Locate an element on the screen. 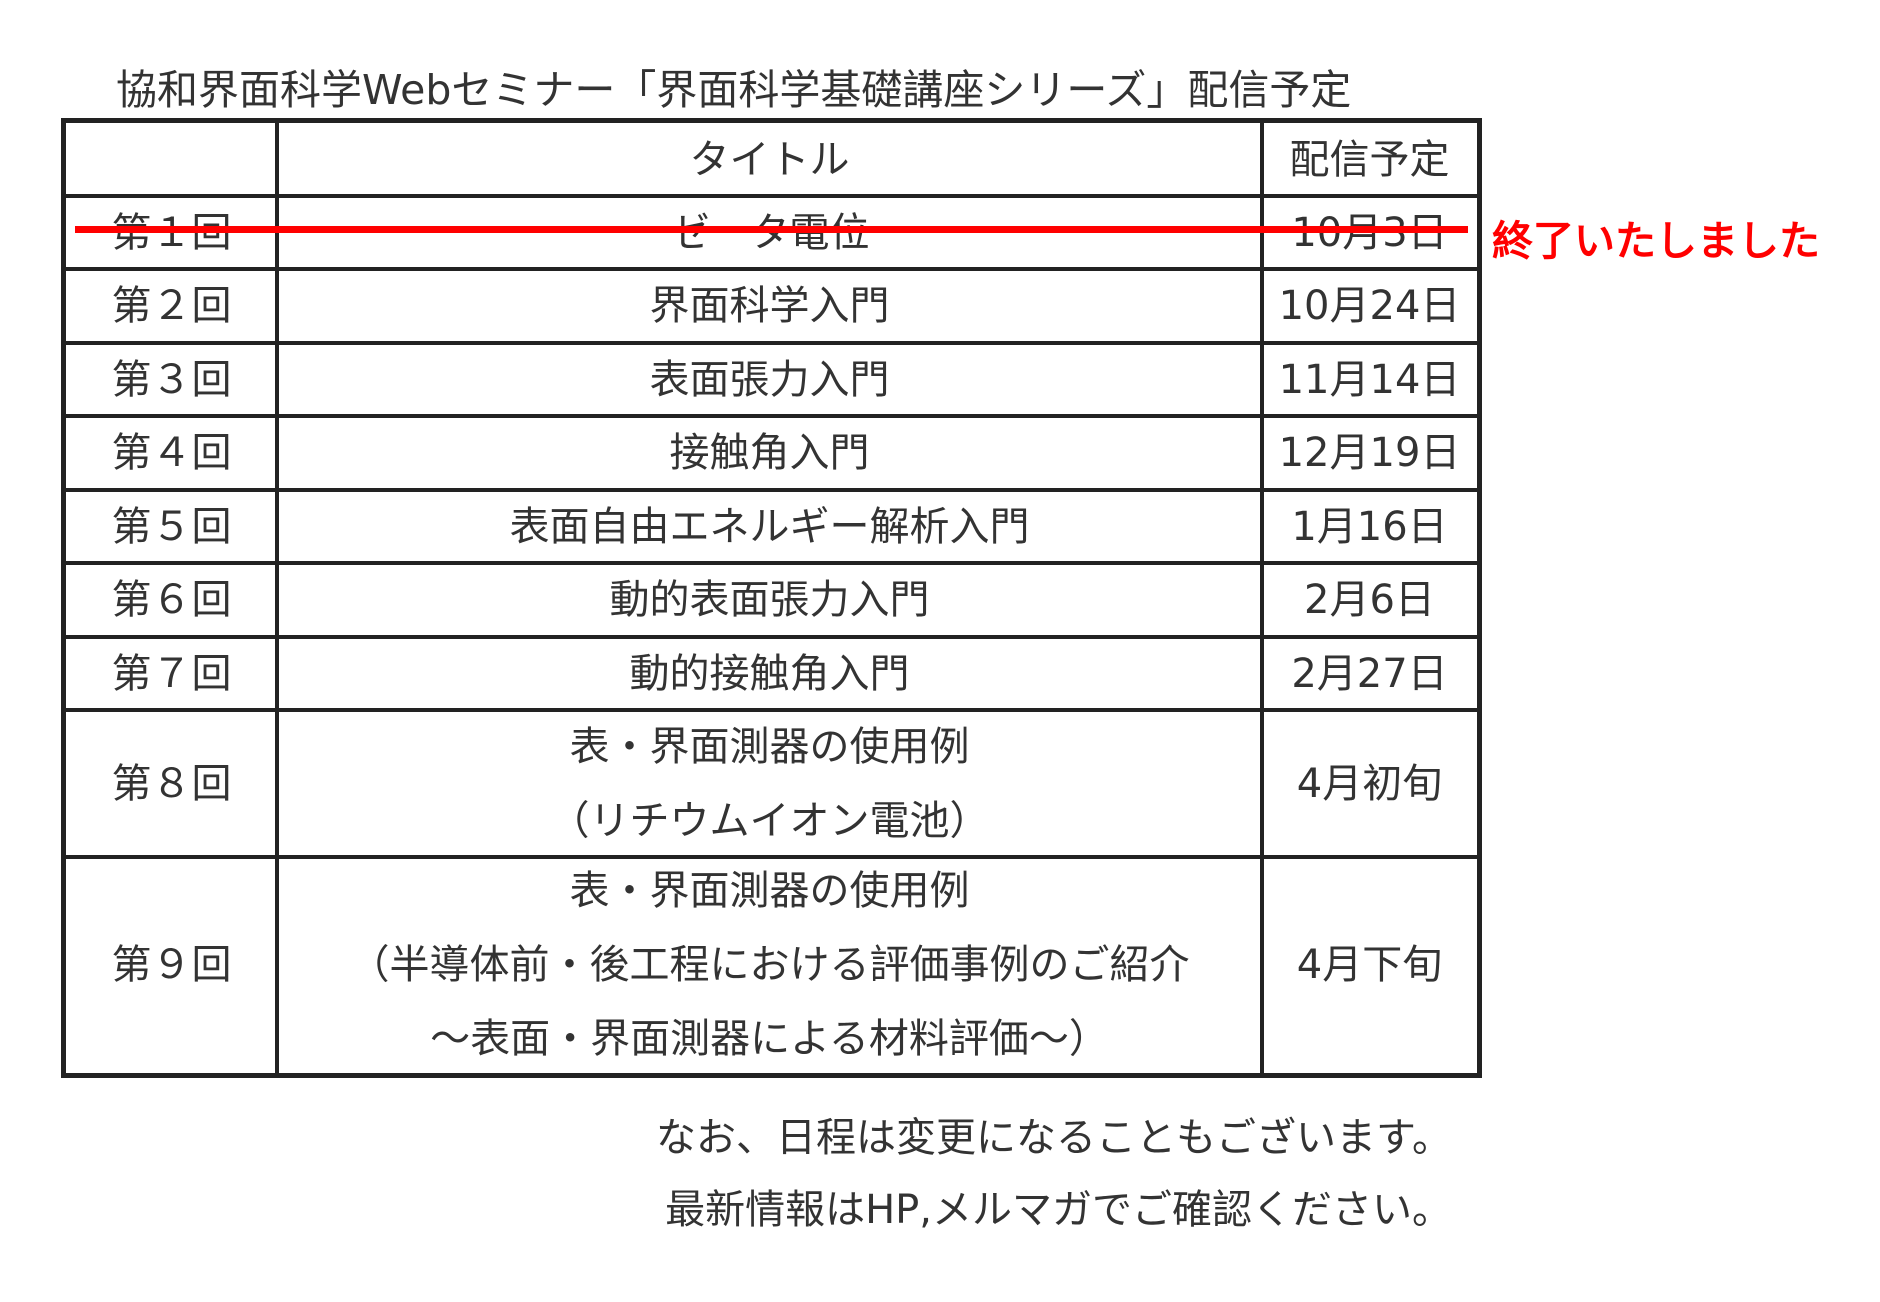 The image size is (1880, 1302). title-cell: 表面自由エネルギー解析入門 is located at coordinates (769, 526).